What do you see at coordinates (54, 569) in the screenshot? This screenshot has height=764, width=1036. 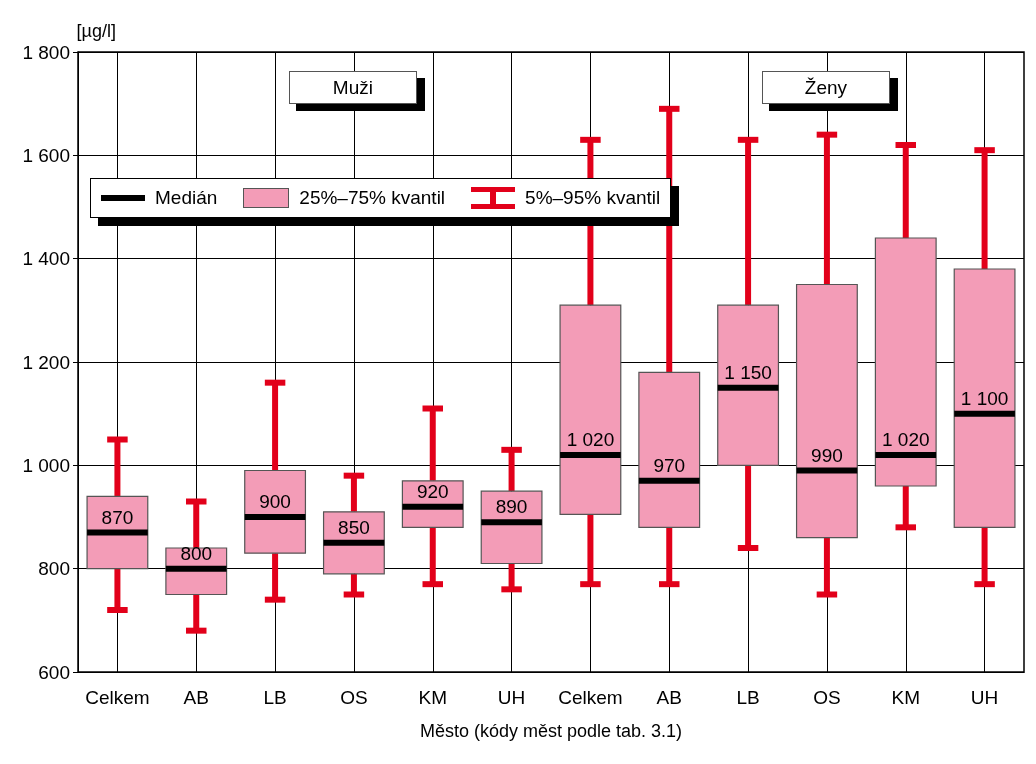 I see `y-tick-label: 800` at bounding box center [54, 569].